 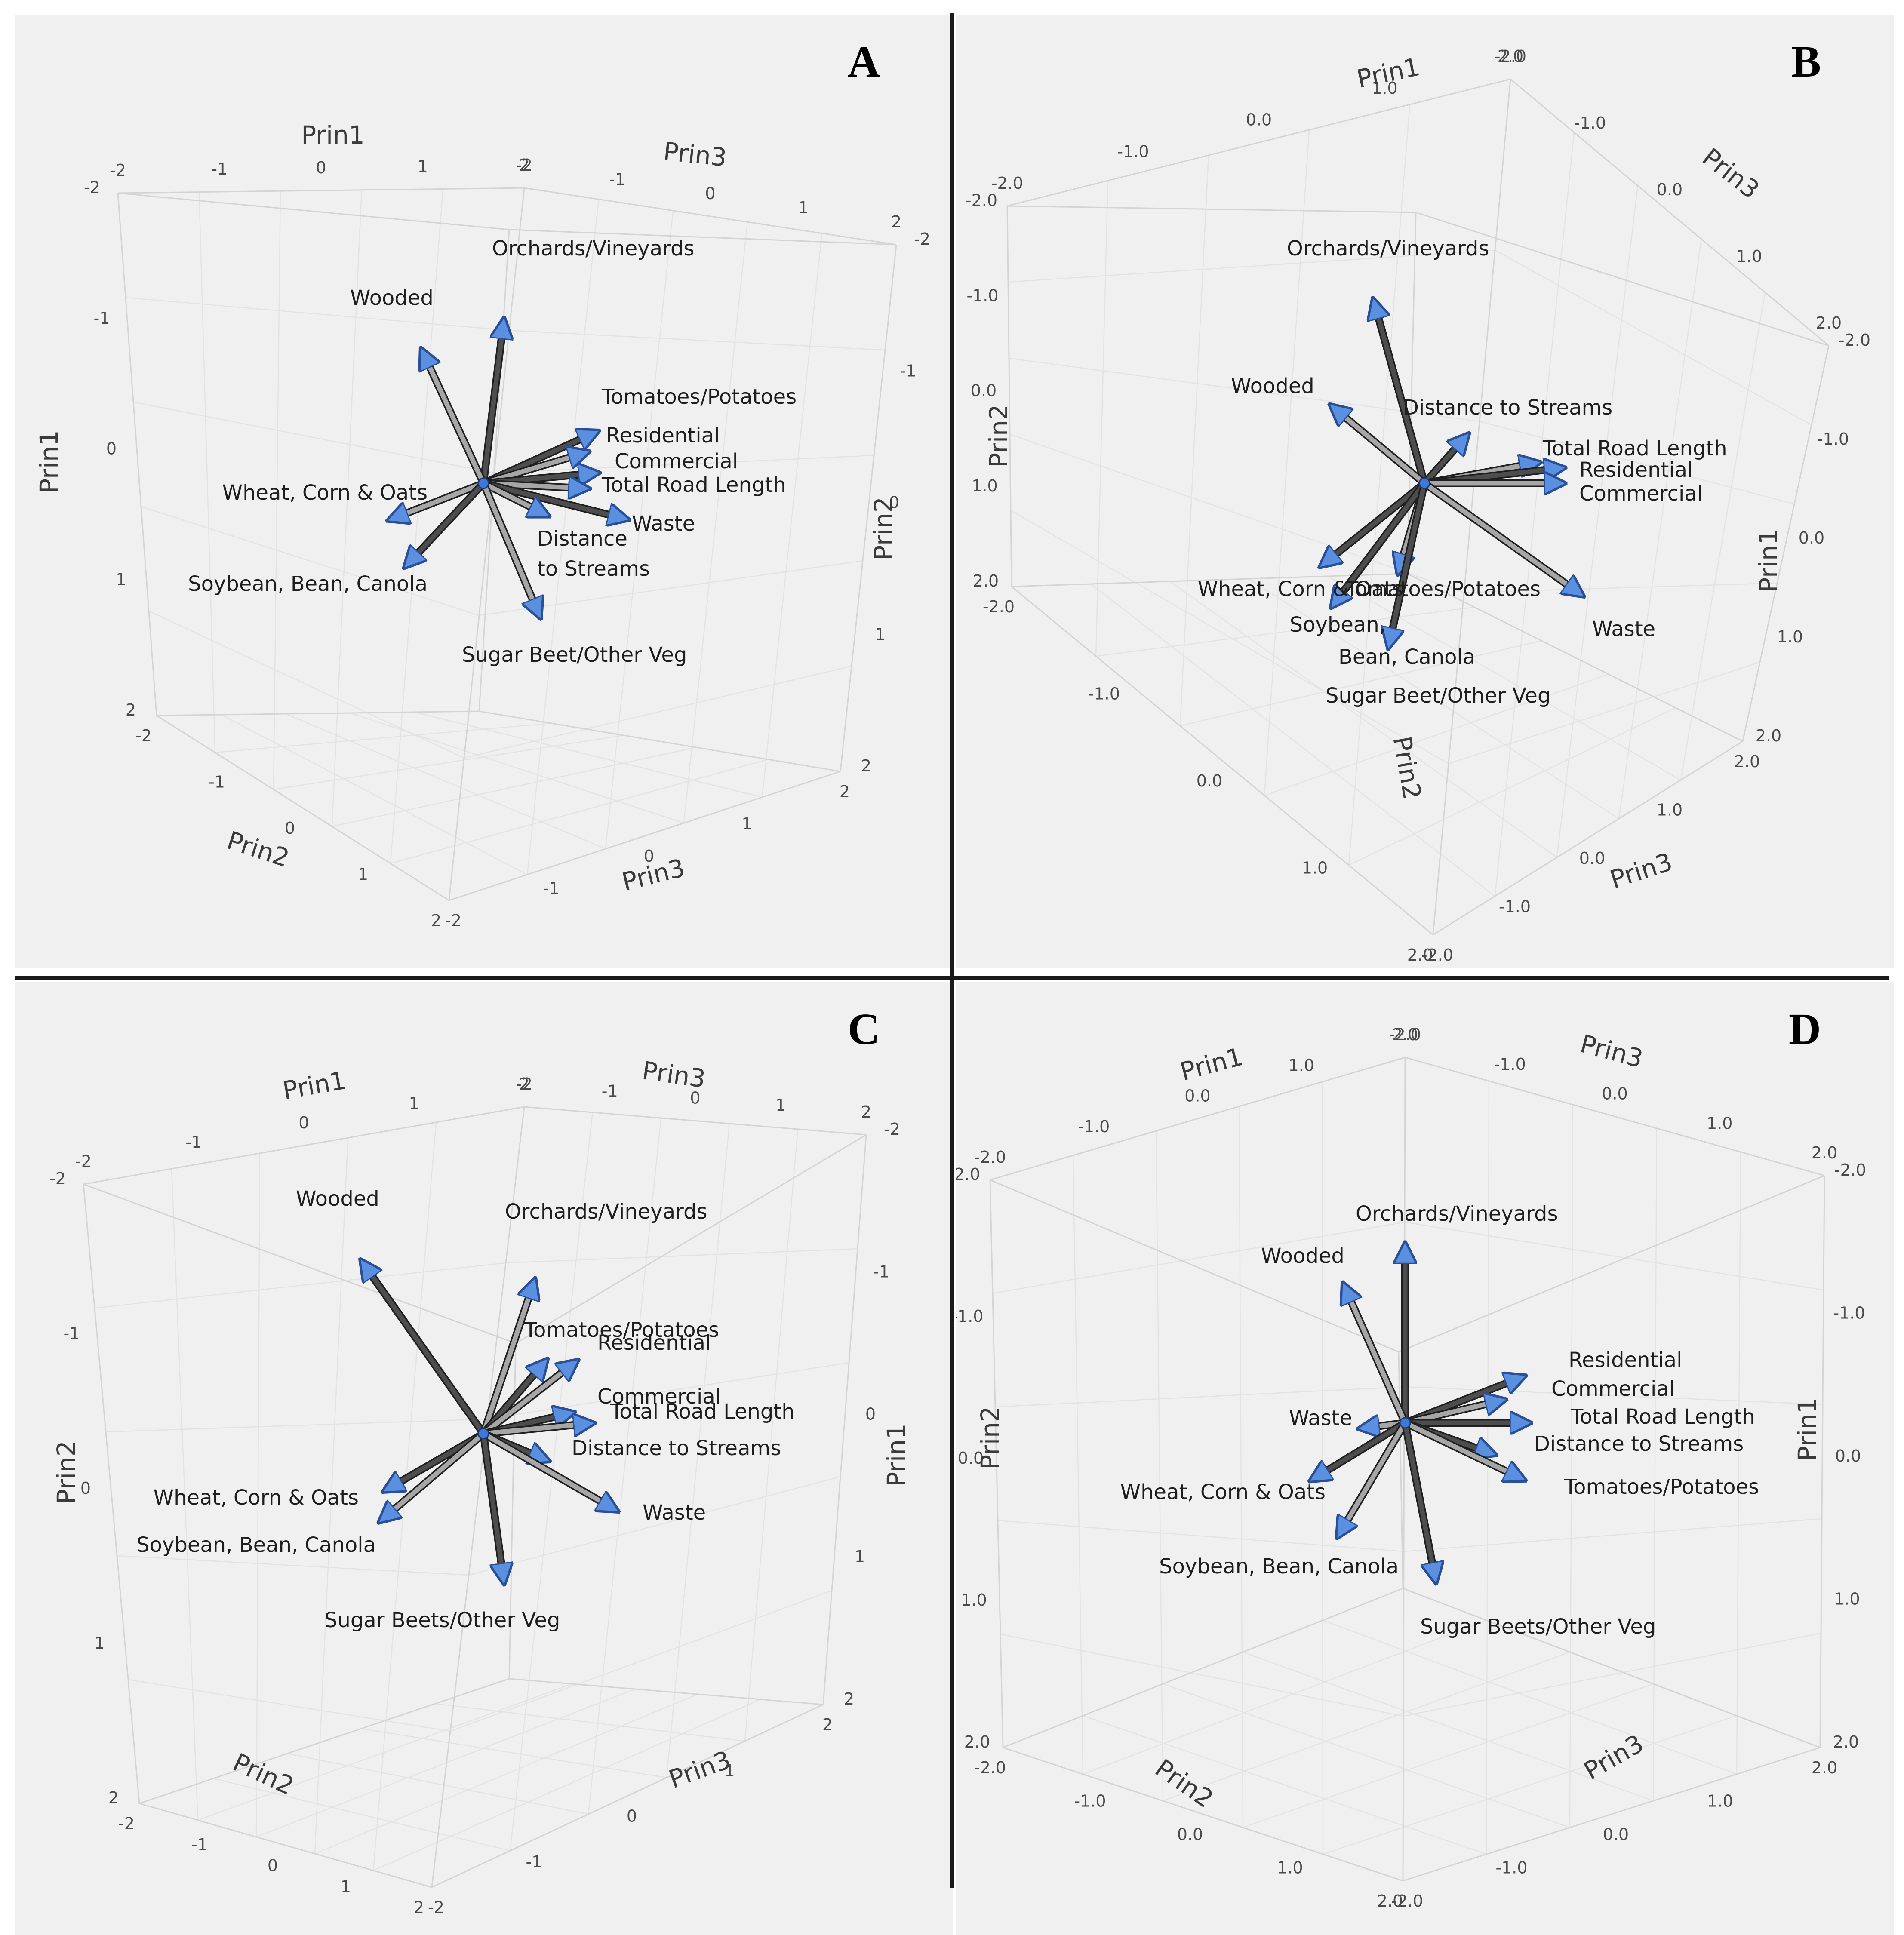 What do you see at coordinates (1438, 696) in the screenshot?
I see `vector-label: Sugar Beet/Other Veg` at bounding box center [1438, 696].